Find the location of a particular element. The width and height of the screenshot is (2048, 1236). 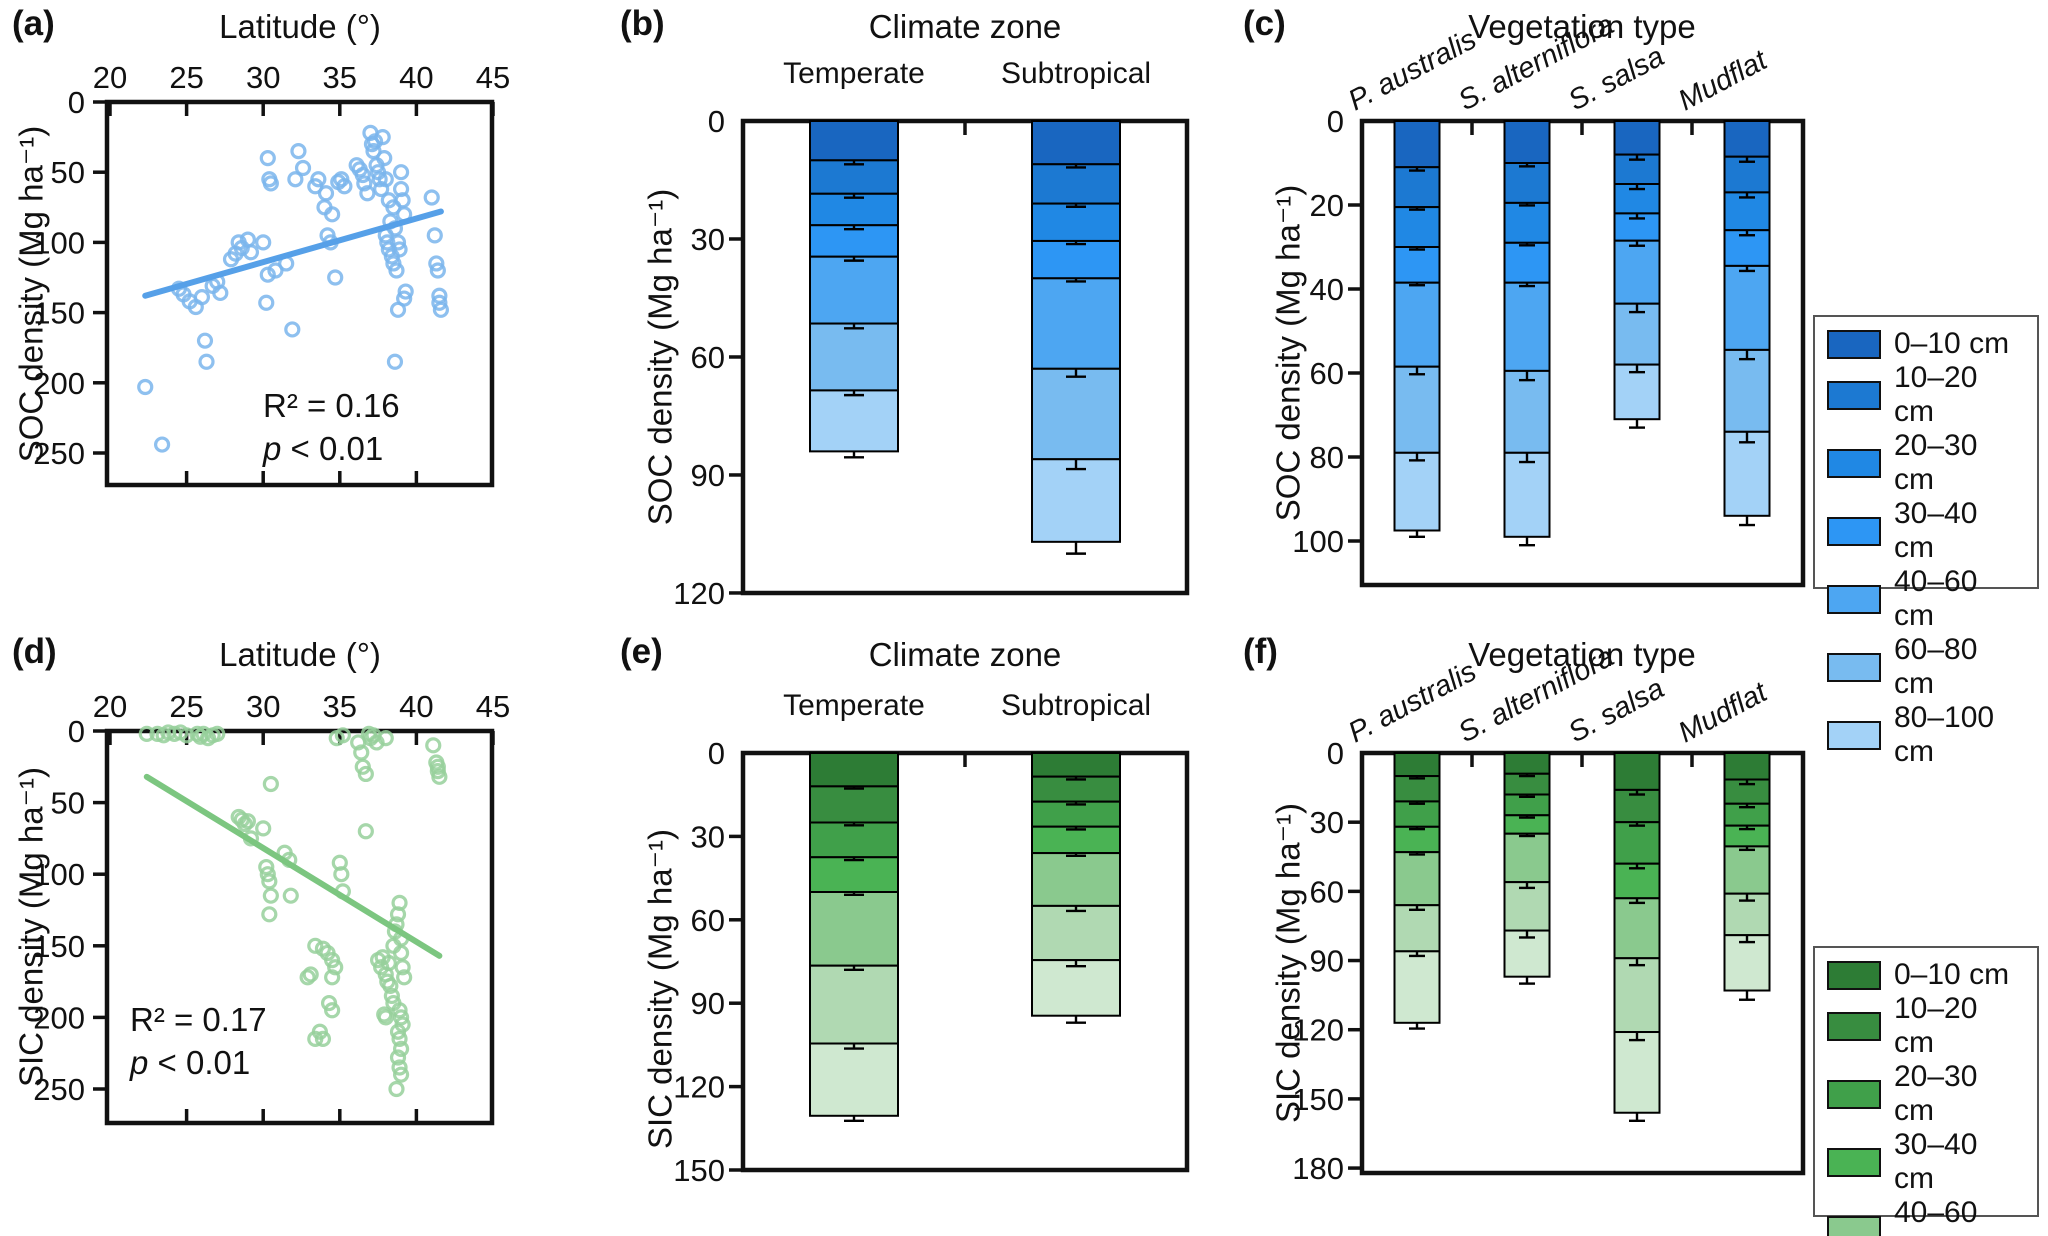

legend-label: 10–20 cm is located at coordinates (1936, 1025).